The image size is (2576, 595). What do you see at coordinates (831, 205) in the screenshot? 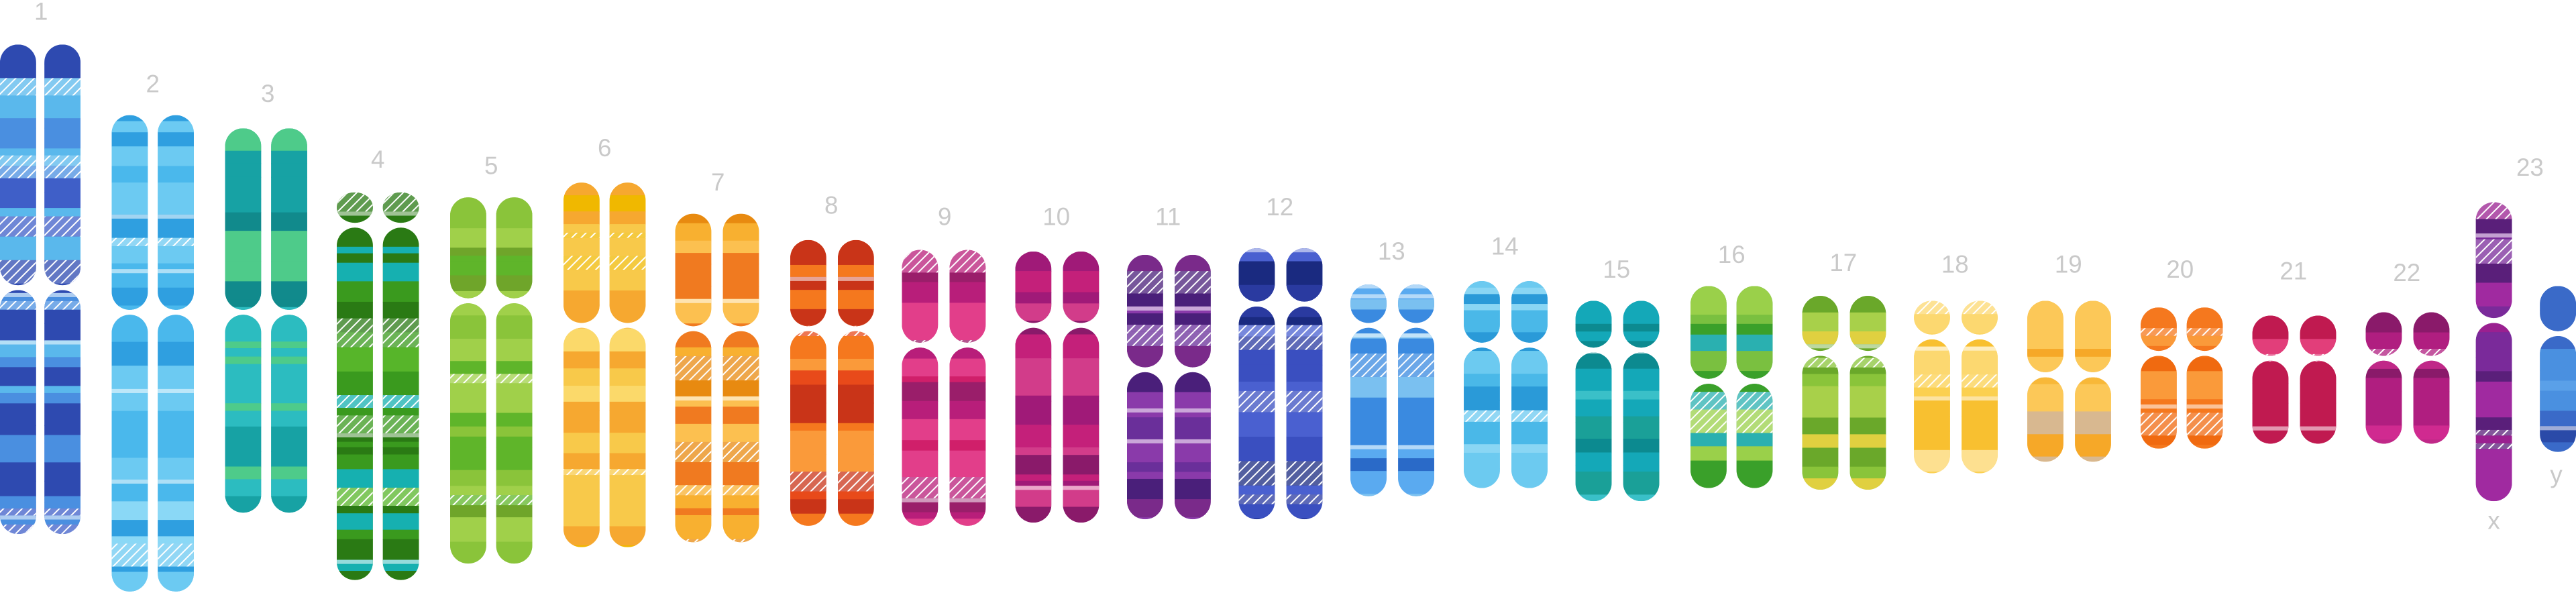
I see `chromosome-number: 8` at bounding box center [831, 205].